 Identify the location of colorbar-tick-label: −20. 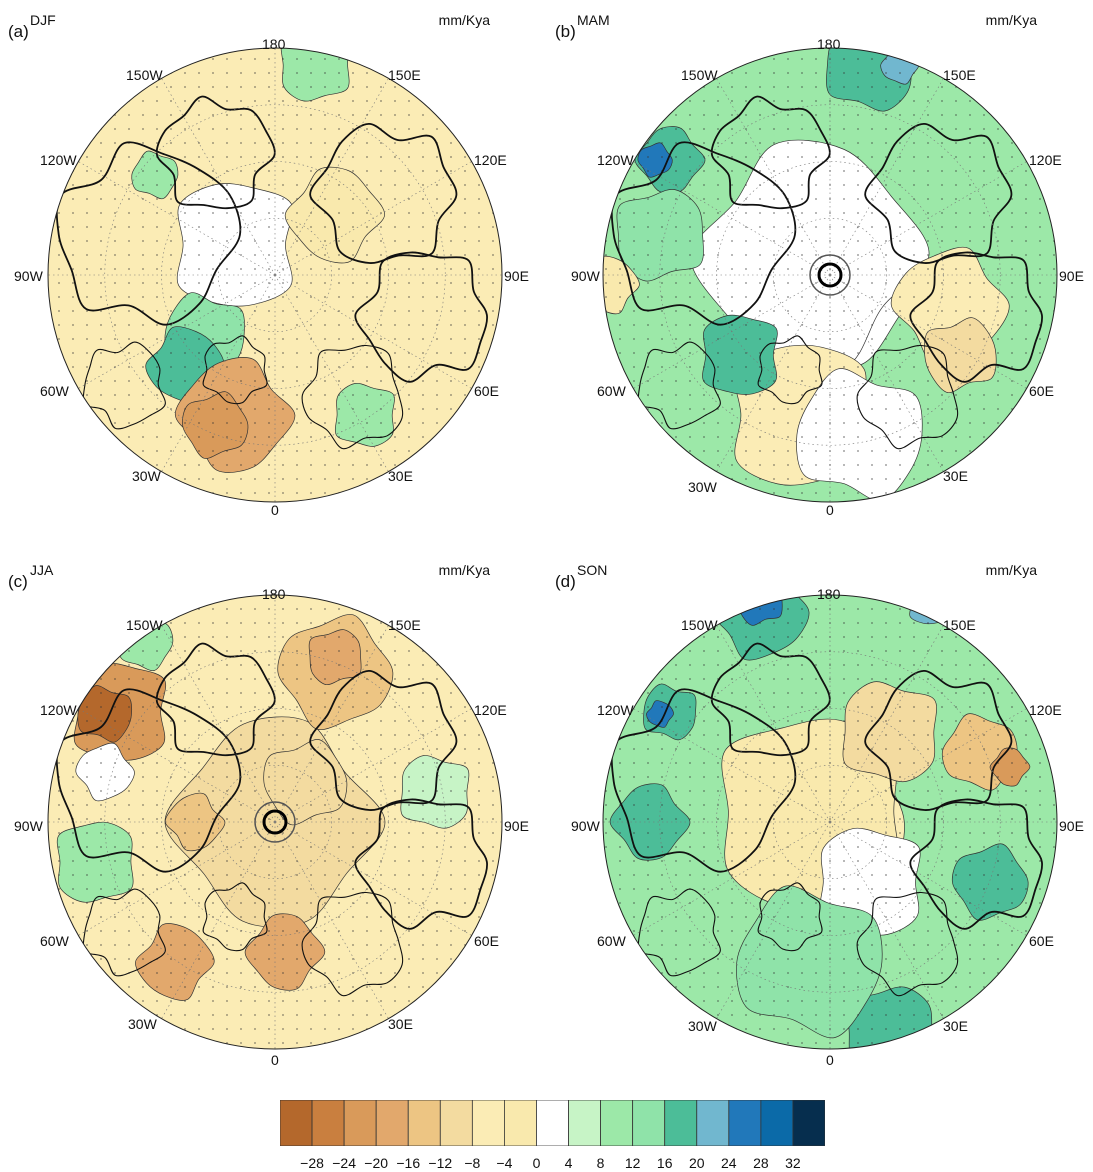
(376, 1163).